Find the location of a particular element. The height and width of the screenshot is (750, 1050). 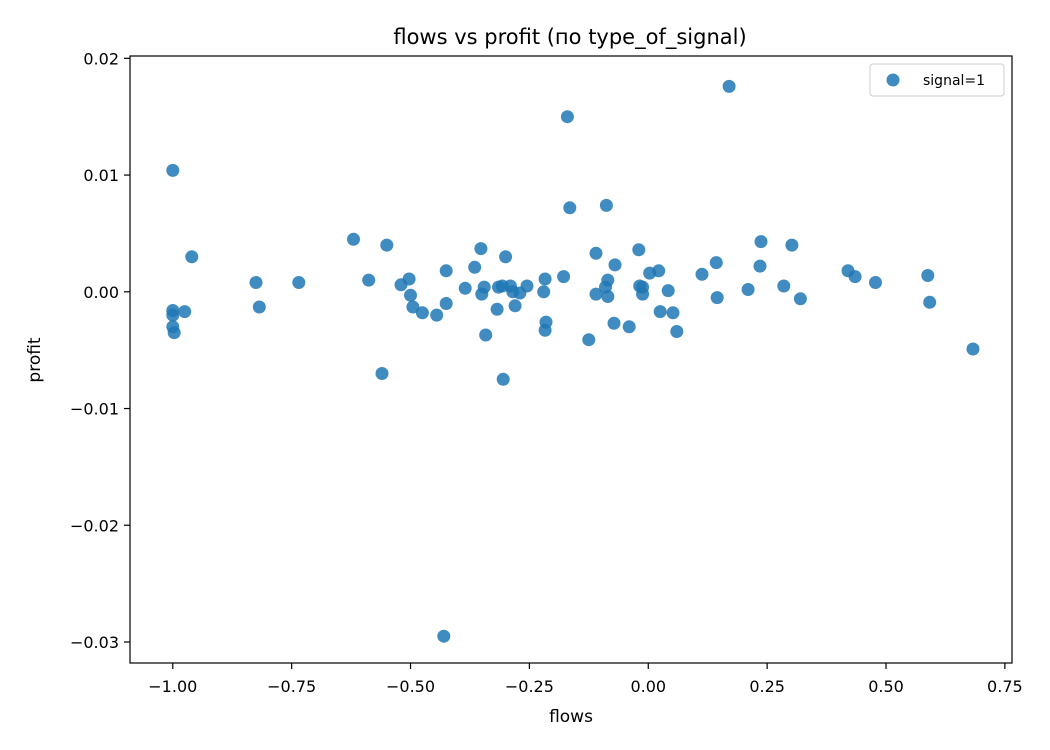

y-tick-label: −0.03 is located at coordinates (94, 642).